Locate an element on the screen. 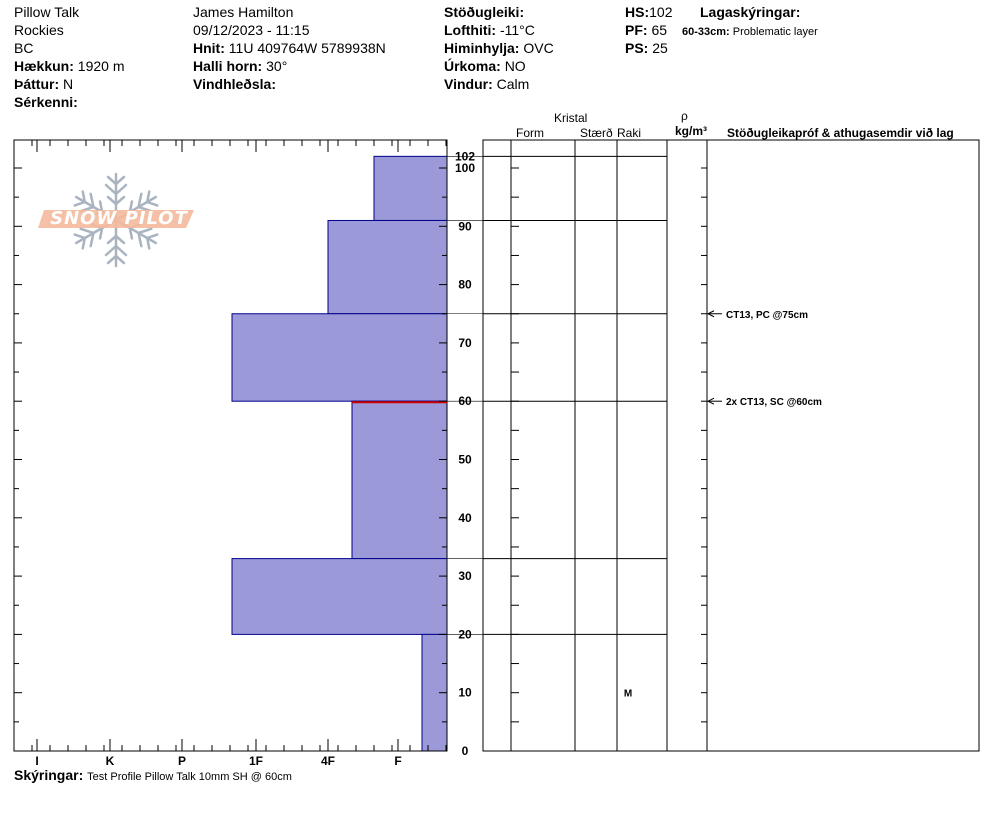  slope-angle: Halli horn: 30° is located at coordinates (240, 66).